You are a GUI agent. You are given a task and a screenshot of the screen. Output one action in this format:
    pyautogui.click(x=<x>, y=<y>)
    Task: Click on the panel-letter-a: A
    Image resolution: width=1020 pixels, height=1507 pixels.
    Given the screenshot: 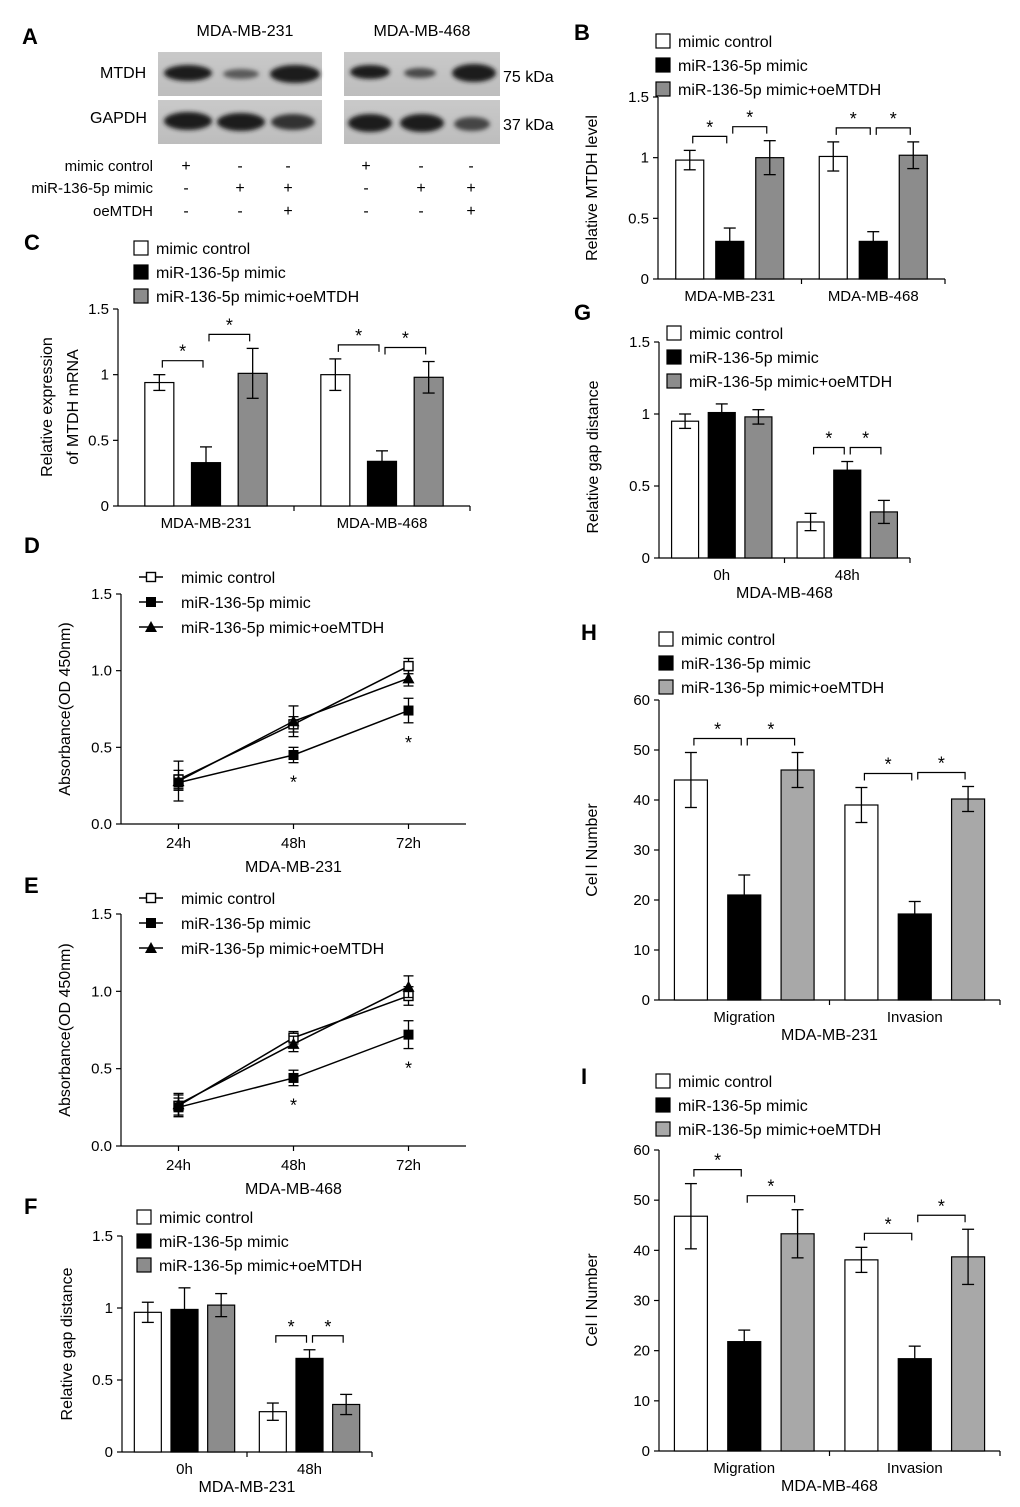 What is the action you would take?
    pyautogui.click(x=30, y=36)
    